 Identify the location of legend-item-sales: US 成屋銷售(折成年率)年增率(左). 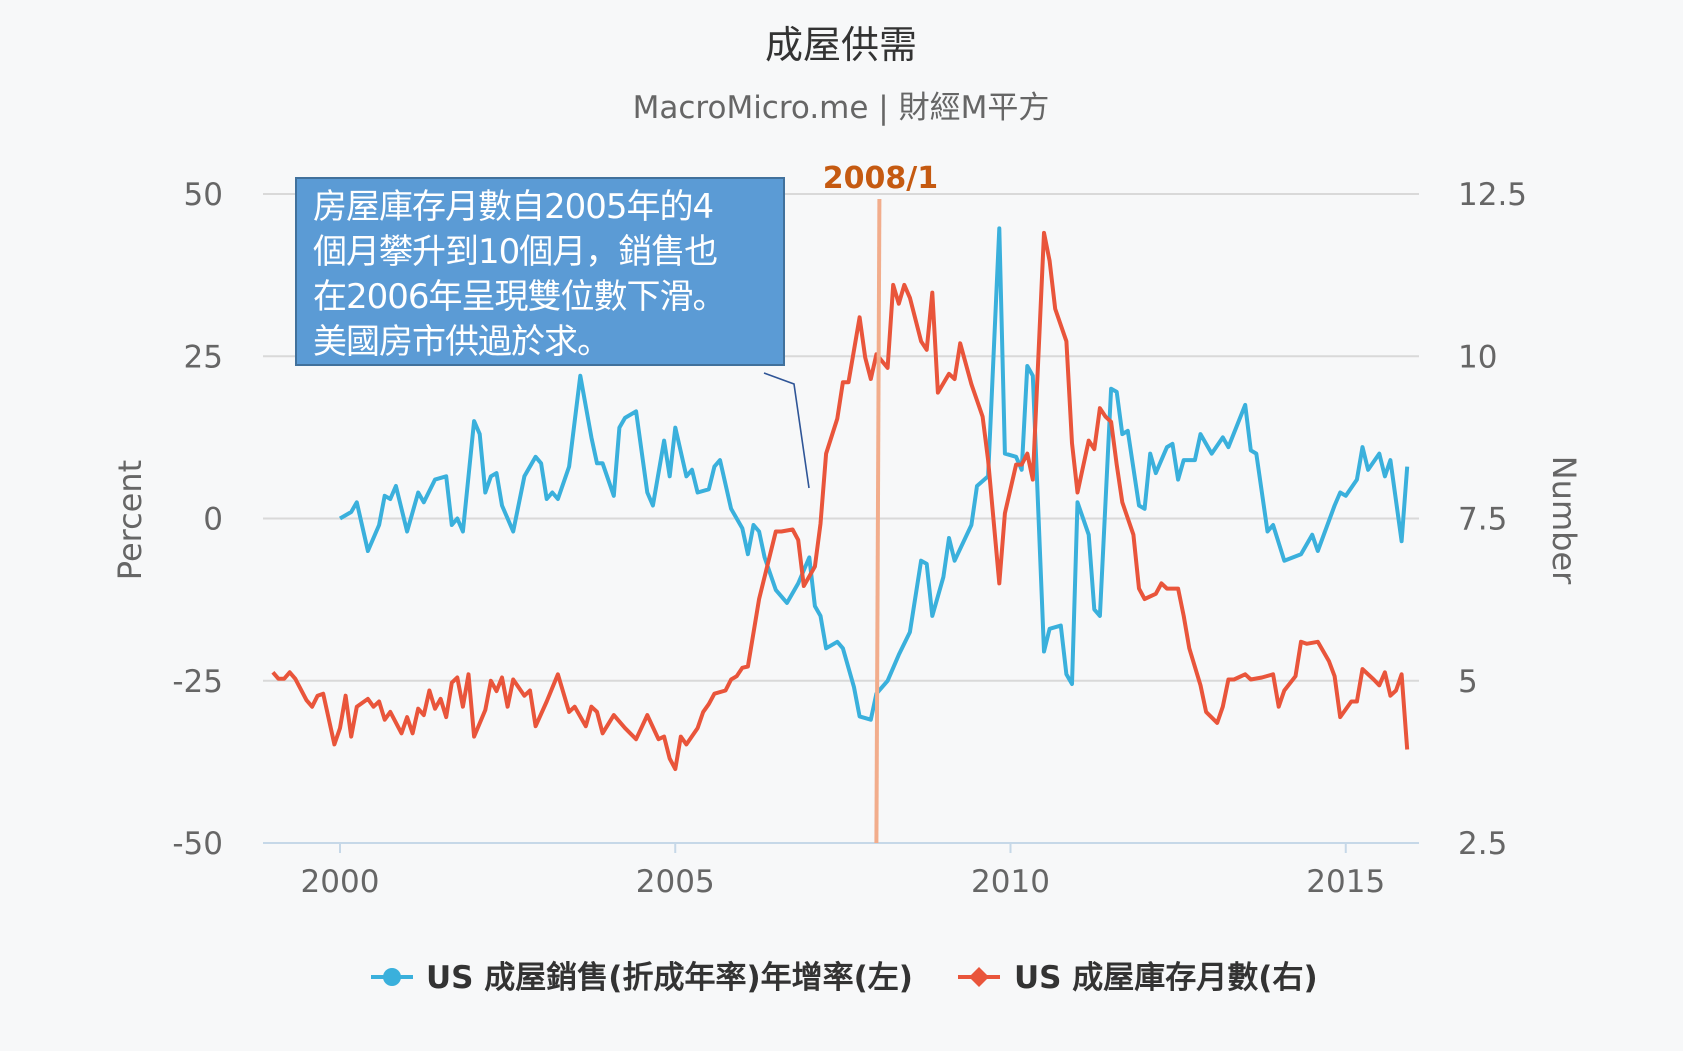
(642, 978).